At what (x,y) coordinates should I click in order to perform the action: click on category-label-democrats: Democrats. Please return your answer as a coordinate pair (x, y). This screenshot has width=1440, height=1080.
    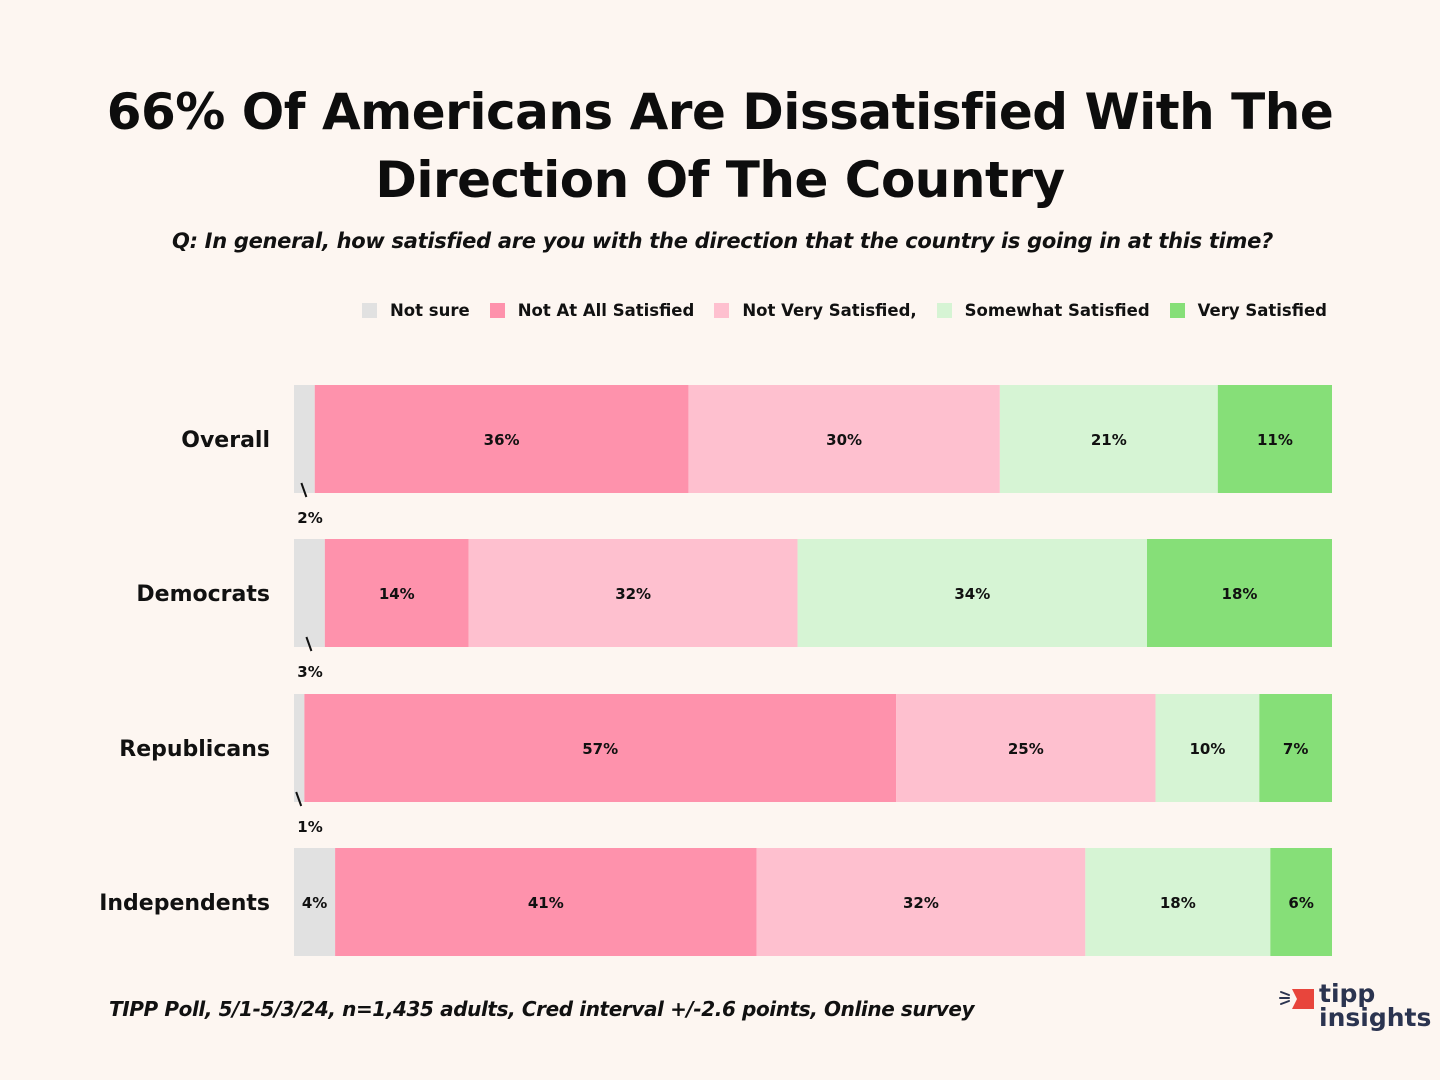
    Looking at the image, I should click on (203, 594).